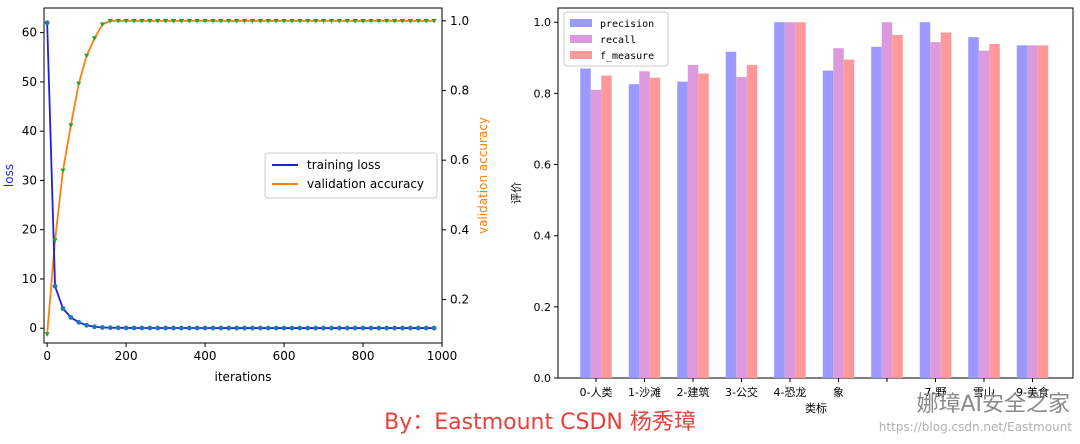 The image size is (1080, 444). Describe the element at coordinates (1032, 392) in the screenshot. I see `x-tick-label: 9-美食` at that location.